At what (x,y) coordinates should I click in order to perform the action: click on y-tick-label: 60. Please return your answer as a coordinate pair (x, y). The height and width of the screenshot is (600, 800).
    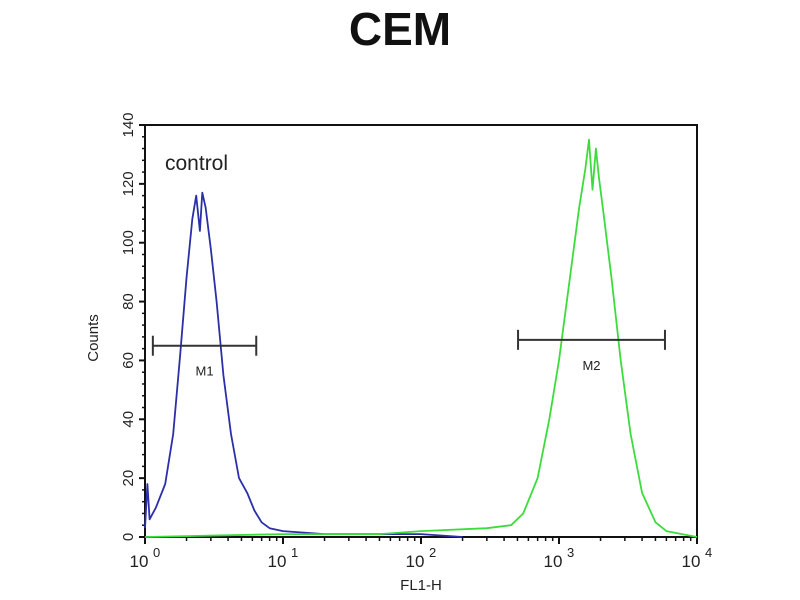
    Looking at the image, I should click on (128, 360).